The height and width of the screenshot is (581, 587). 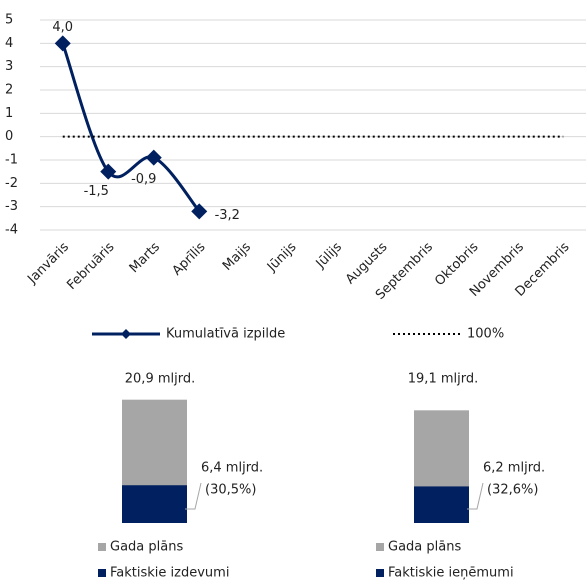 I want to click on y-tick-label: 0, so click(x=9, y=136).